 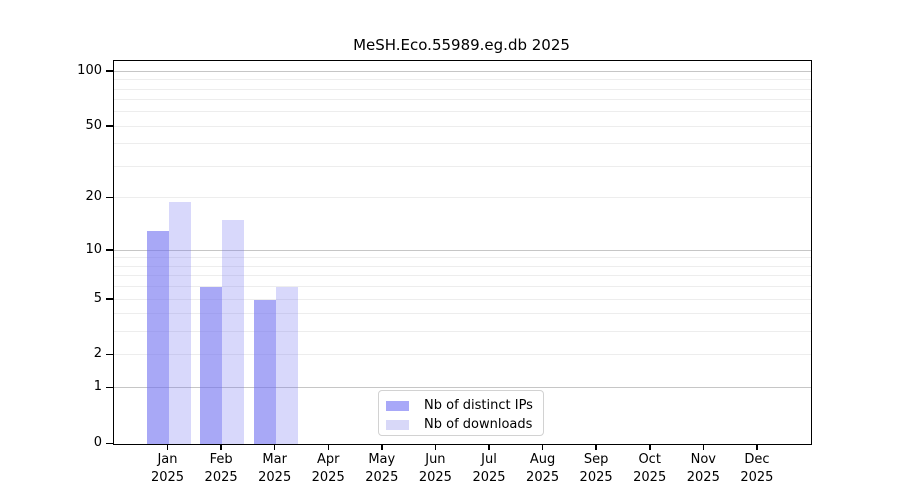 What do you see at coordinates (757, 468) in the screenshot?
I see `x-tick-label-dec: Dec 2025` at bounding box center [757, 468].